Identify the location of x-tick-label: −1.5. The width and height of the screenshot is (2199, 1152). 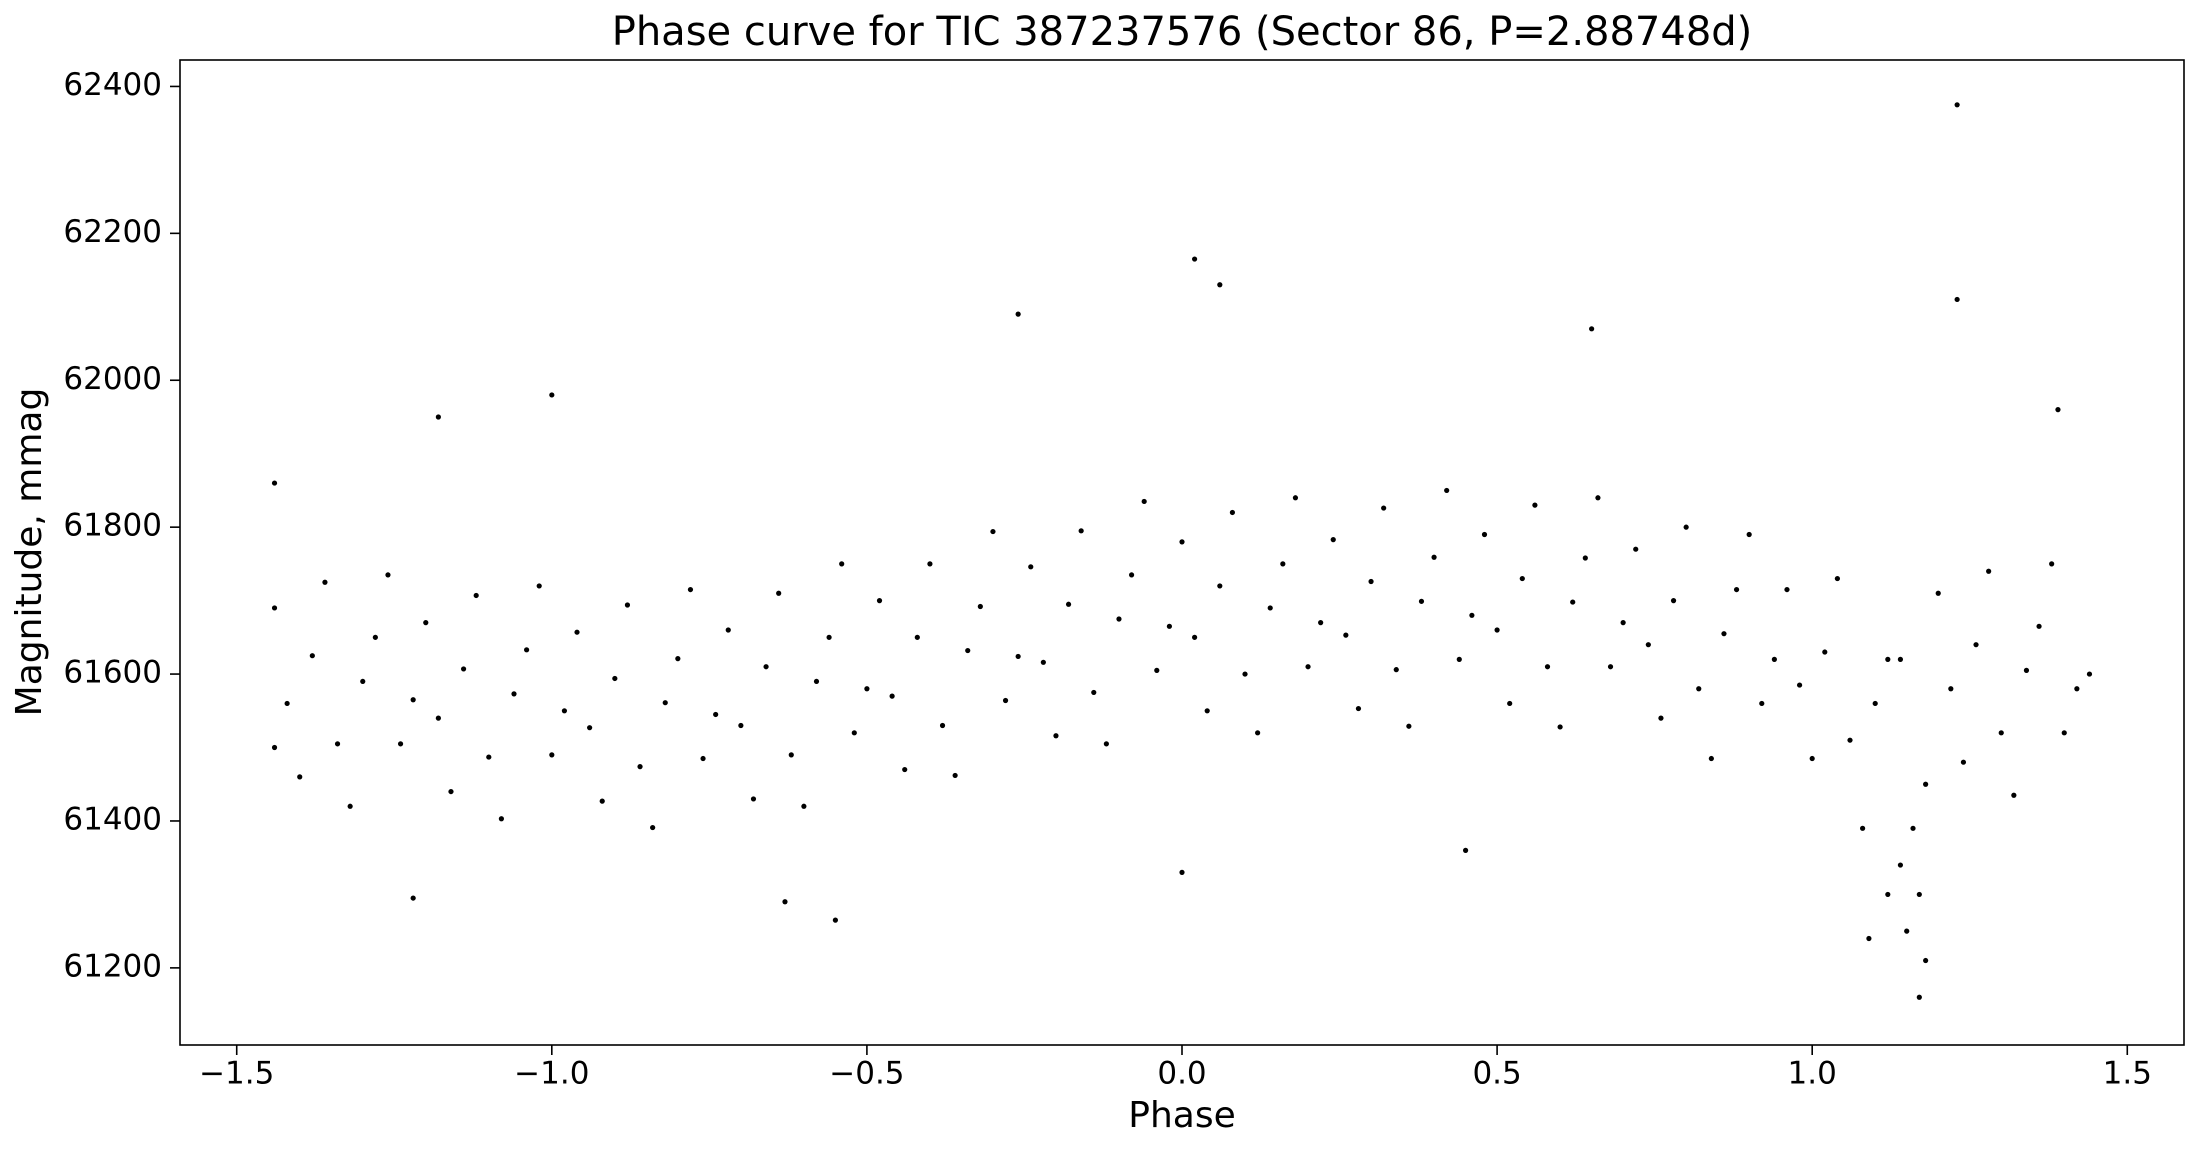
(236, 1074).